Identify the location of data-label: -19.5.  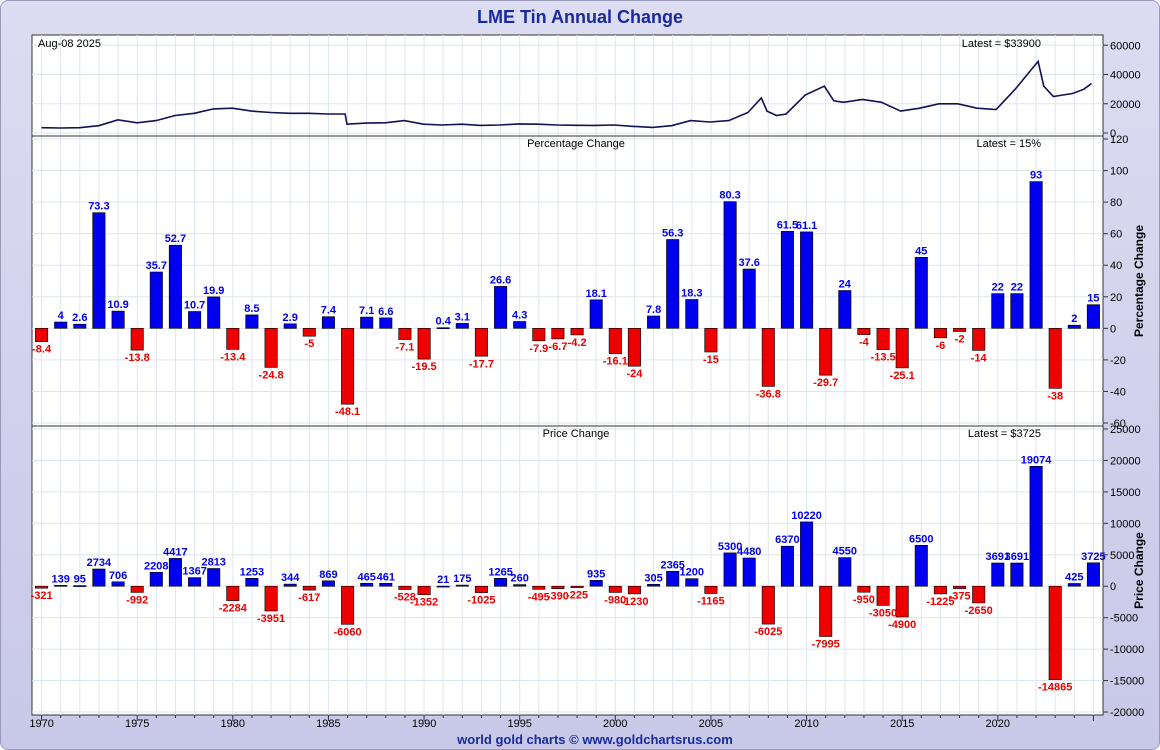
(424, 367).